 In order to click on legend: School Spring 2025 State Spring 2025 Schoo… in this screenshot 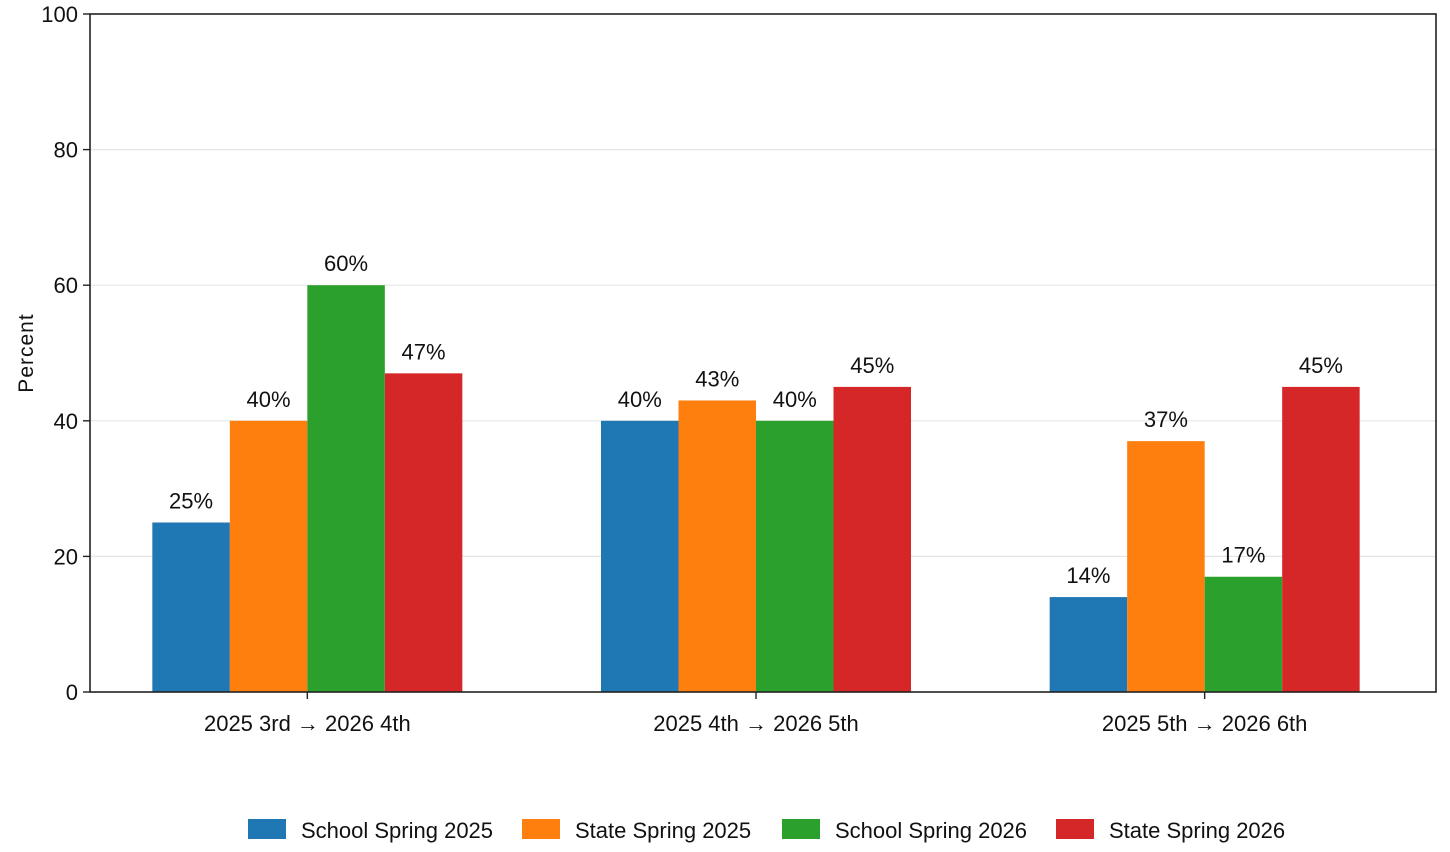, I will do `click(766, 830)`.